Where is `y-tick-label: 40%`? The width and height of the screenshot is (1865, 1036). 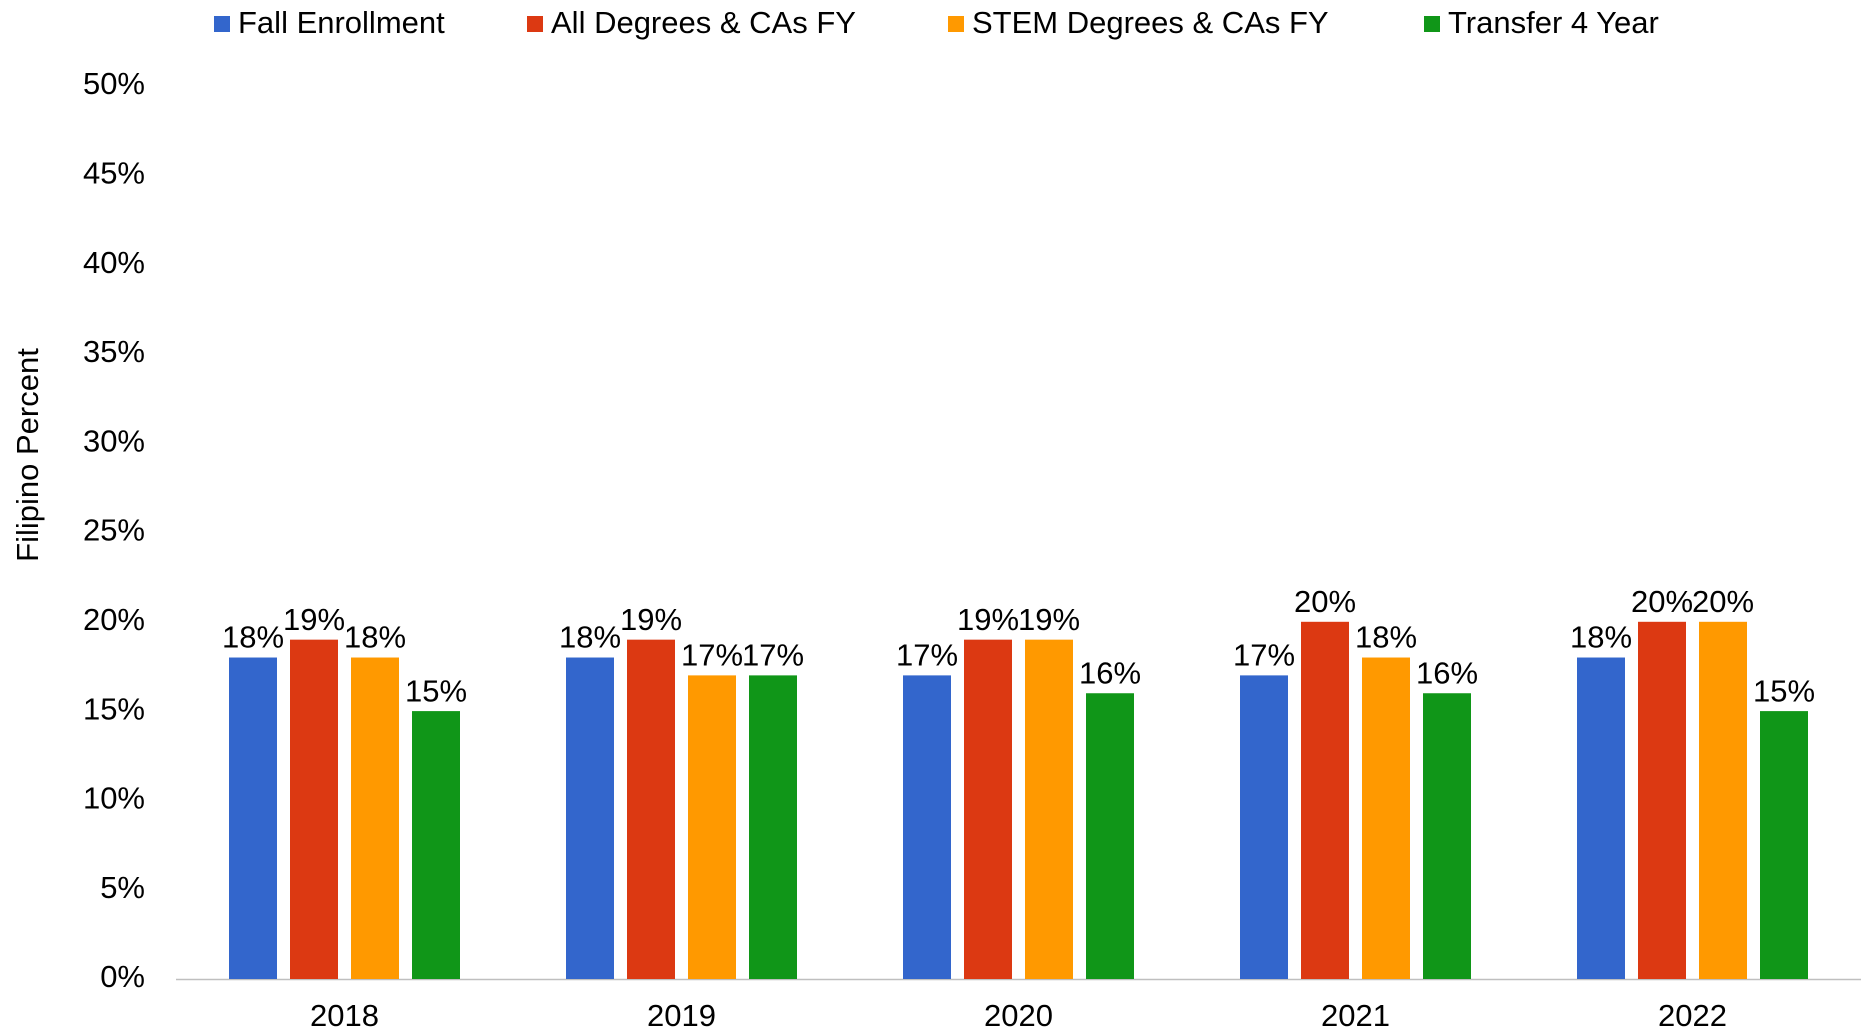 y-tick-label: 40% is located at coordinates (114, 262).